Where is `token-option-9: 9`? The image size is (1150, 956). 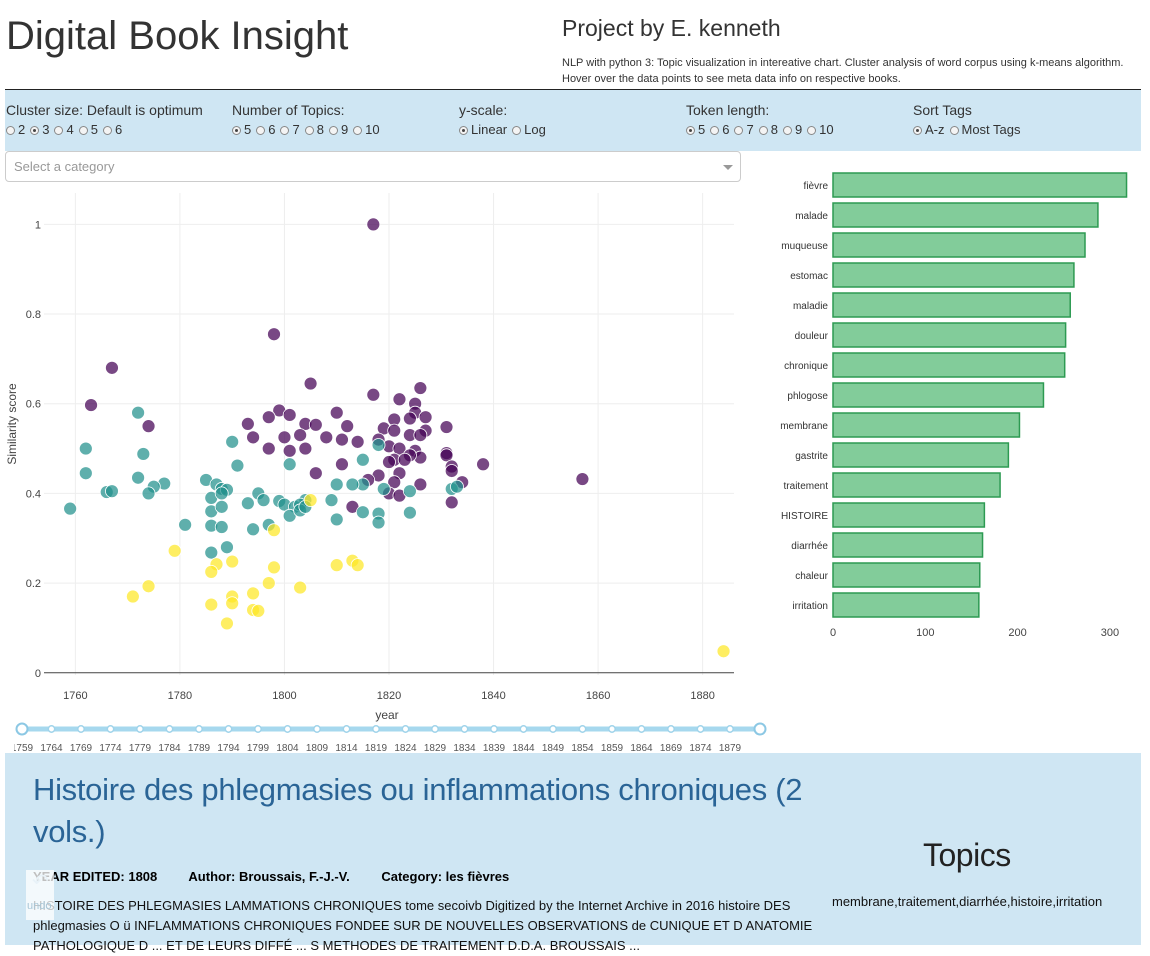 token-option-9: 9 is located at coordinates (792, 130).